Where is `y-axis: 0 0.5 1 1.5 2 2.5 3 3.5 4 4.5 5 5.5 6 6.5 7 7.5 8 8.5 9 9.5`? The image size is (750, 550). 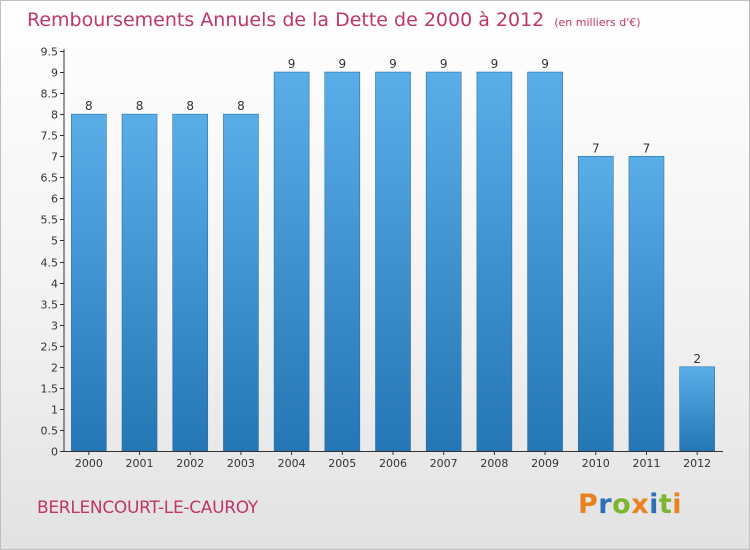
y-axis: 0 0.5 1 1.5 2 2.5 3 3.5 4 4.5 5 5.5 6 6.5 7 7.5 8 8.5 9 9.5 is located at coordinates (53, 252).